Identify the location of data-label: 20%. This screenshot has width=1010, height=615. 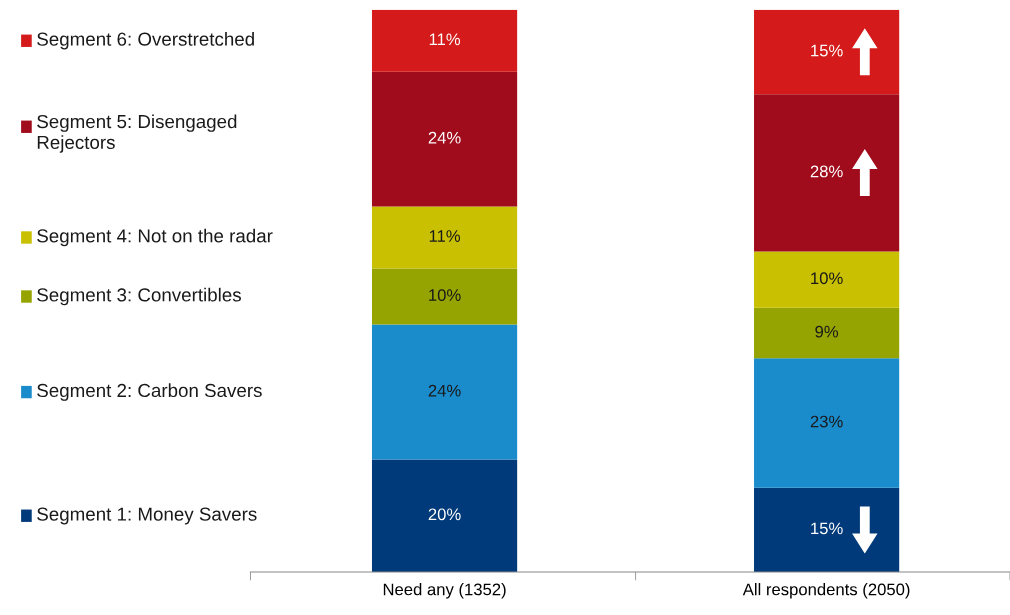
(444, 514).